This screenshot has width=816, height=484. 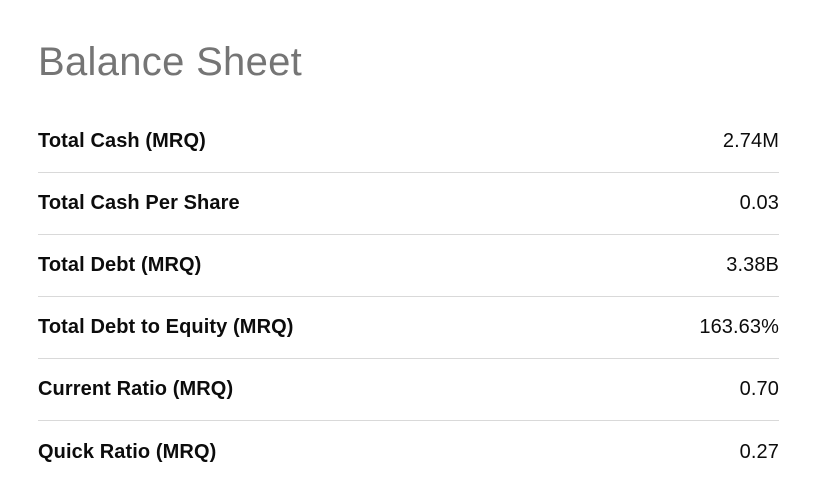 I want to click on metric-value: 2.74M, so click(x=750, y=141).